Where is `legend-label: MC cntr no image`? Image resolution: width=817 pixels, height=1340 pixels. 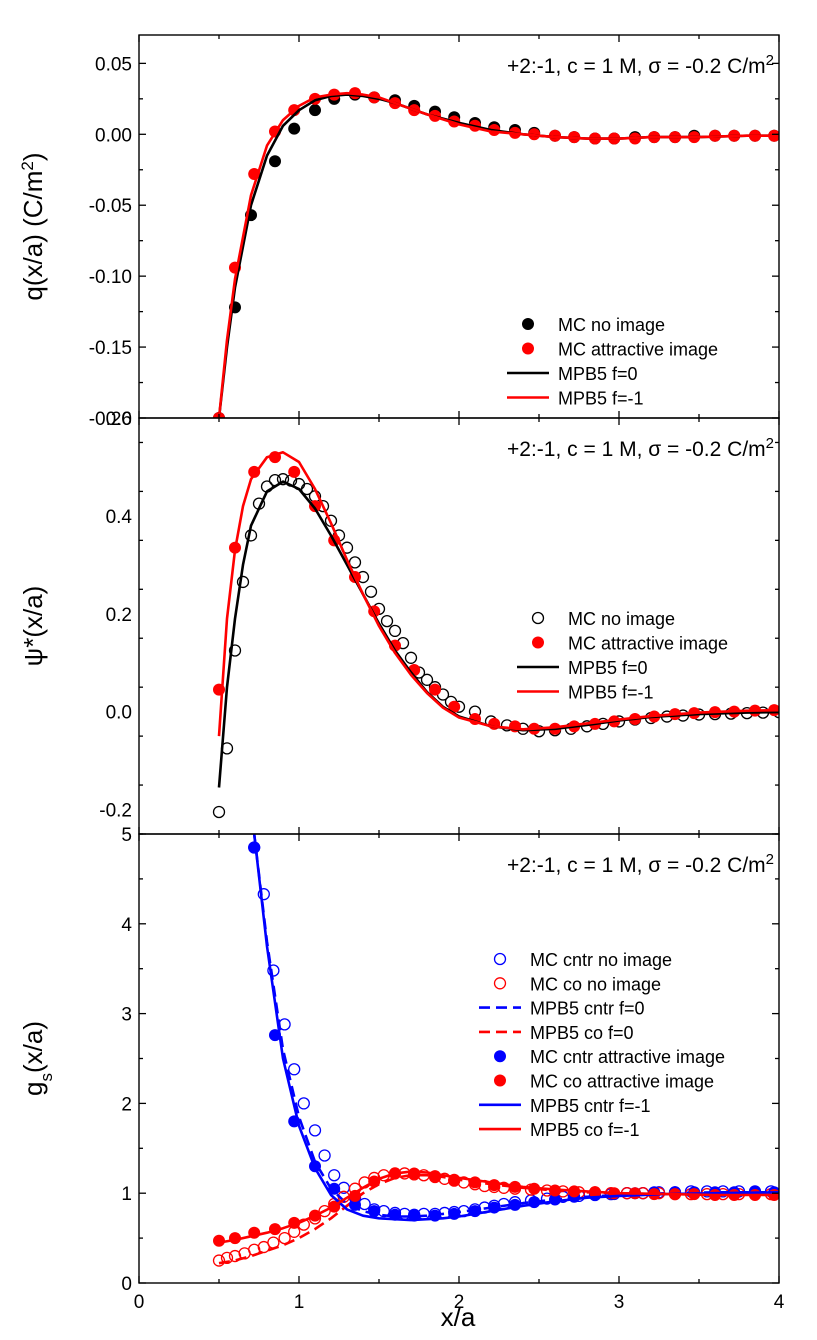
legend-label: MC cntr no image is located at coordinates (601, 960).